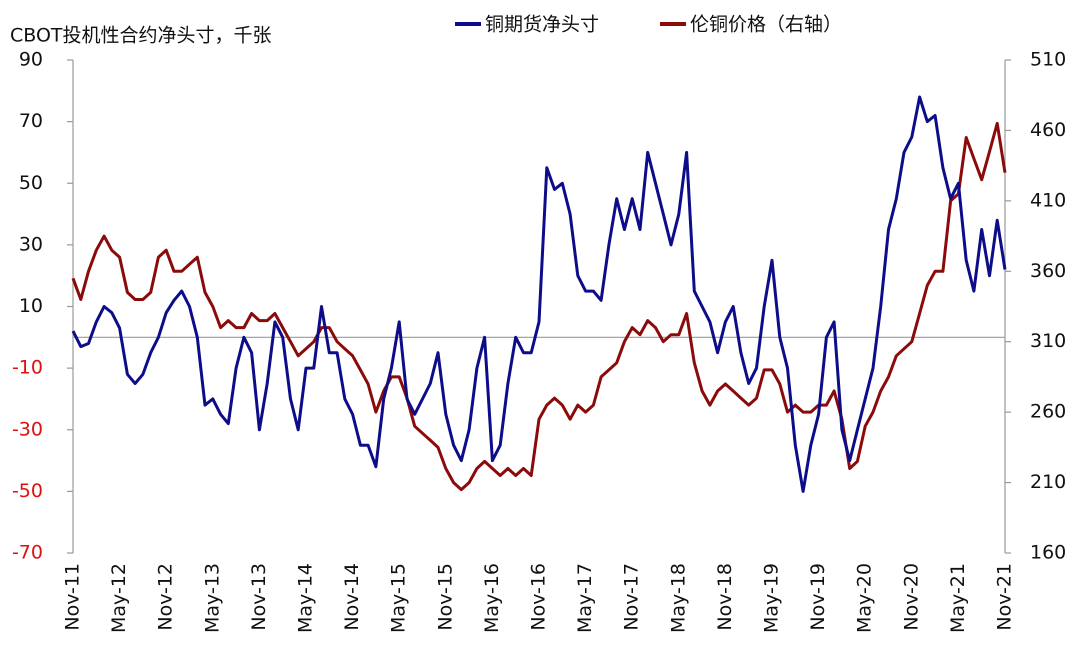 The width and height of the screenshot is (1080, 663). What do you see at coordinates (678, 598) in the screenshot?
I see `x-tick-label: May-18` at bounding box center [678, 598].